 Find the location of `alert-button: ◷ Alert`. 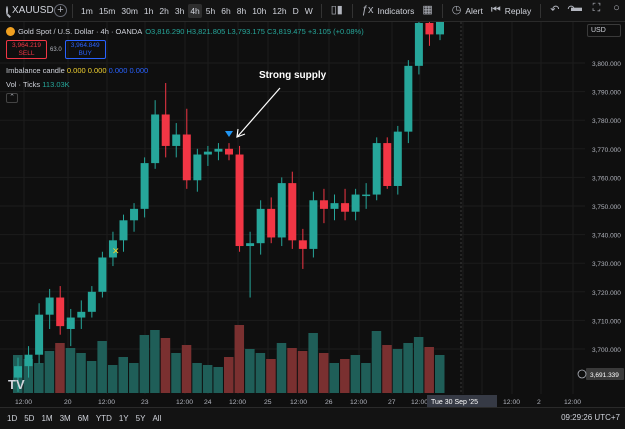

alert-button: ◷ Alert is located at coordinates (467, 10).